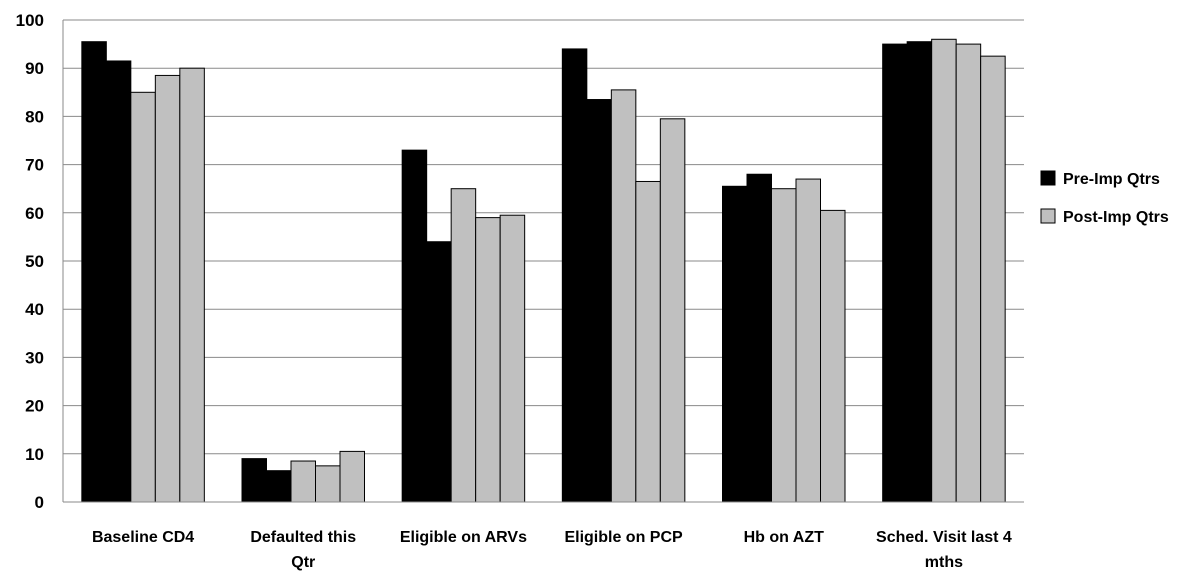 Image resolution: width=1200 pixels, height=572 pixels. I want to click on y-axis-ticks: 0 10 20 30 40 50 60 70 80 90 100, so click(30, 261).